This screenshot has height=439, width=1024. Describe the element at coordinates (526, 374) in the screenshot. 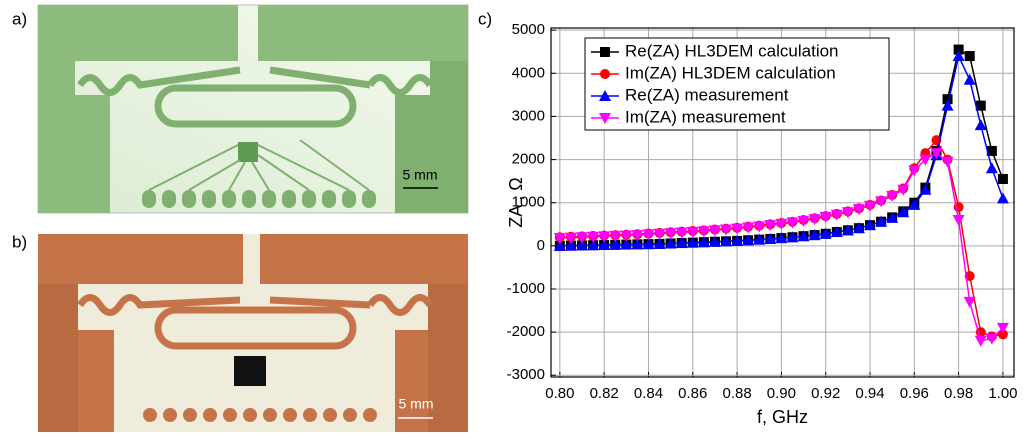

I see `y-tick-label: -3000` at that location.